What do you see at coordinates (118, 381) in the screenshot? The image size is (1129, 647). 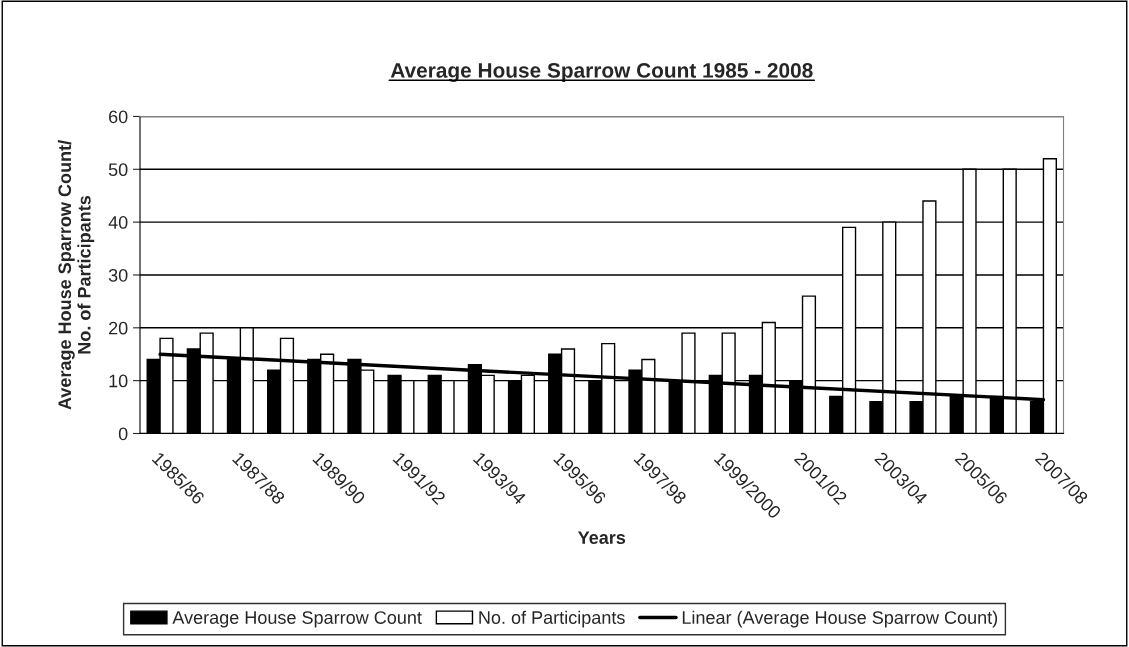 I see `y-tick-label: 10` at bounding box center [118, 381].